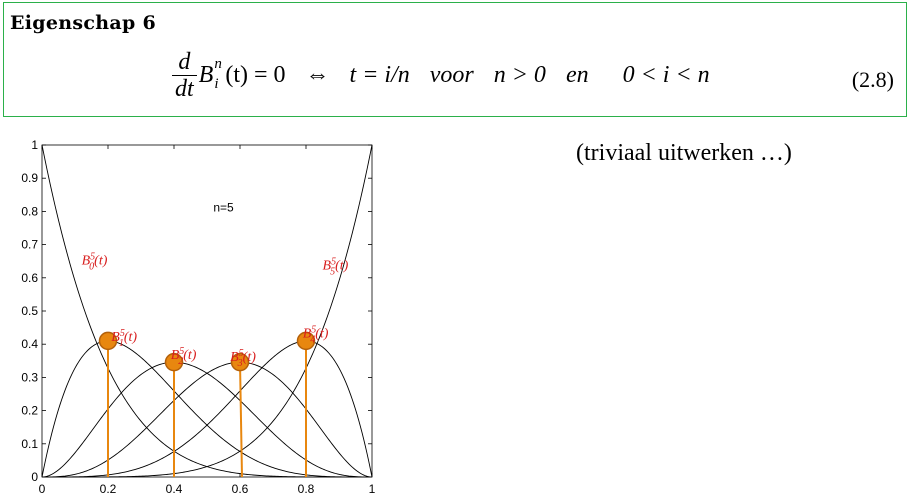 Image resolution: width=914 pixels, height=500 pixels. I want to click on bernstein-symbol: B, so click(206, 75).